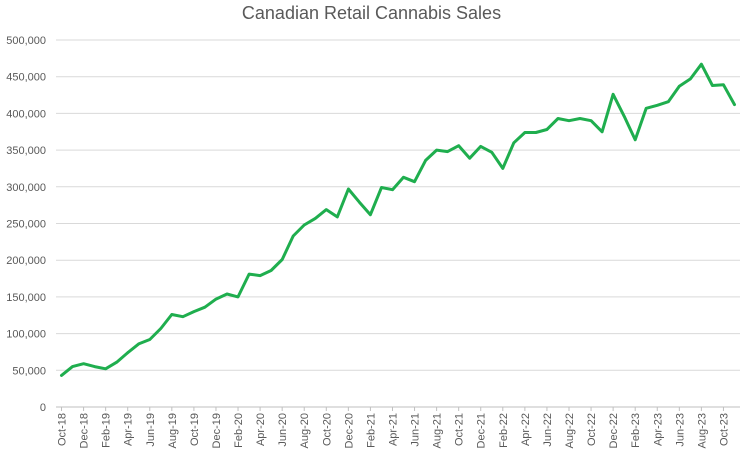  Describe the element at coordinates (482, 430) in the screenshot. I see `x-tick-label: Dec-21` at that location.